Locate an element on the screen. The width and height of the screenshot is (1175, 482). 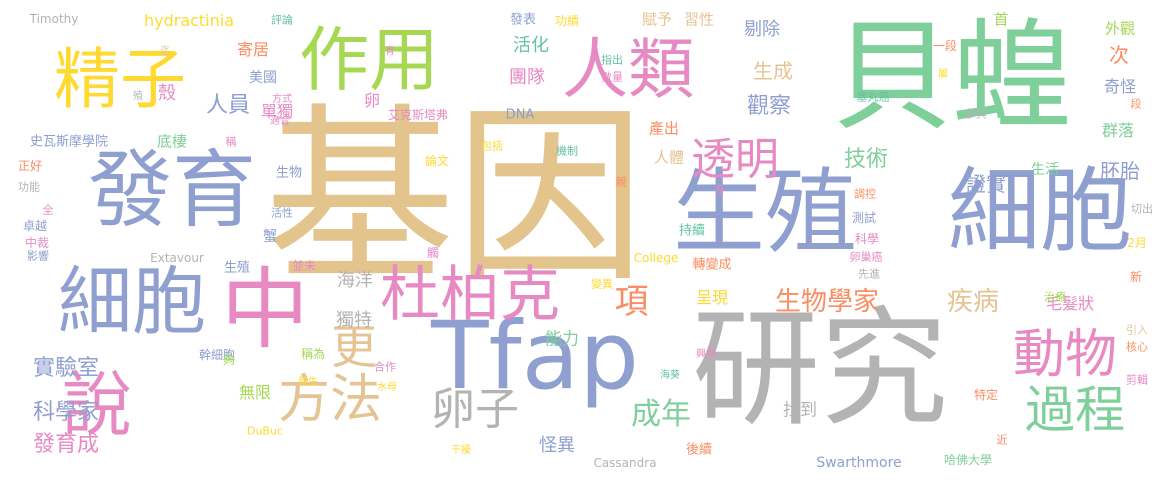
word: 干擾 is located at coordinates (461, 450).